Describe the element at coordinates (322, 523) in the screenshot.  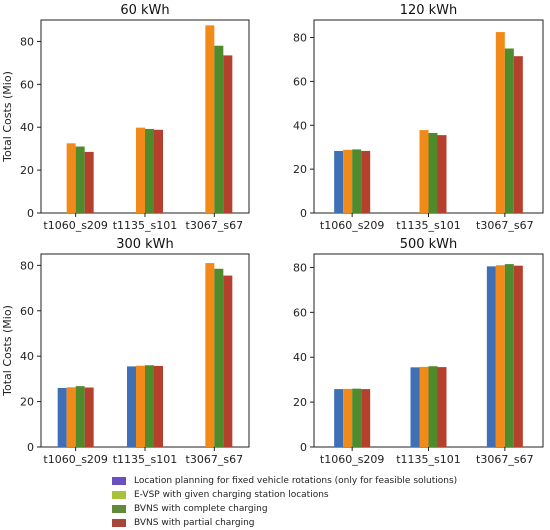
I see `legend-item: BVNS with partial charging` at that location.